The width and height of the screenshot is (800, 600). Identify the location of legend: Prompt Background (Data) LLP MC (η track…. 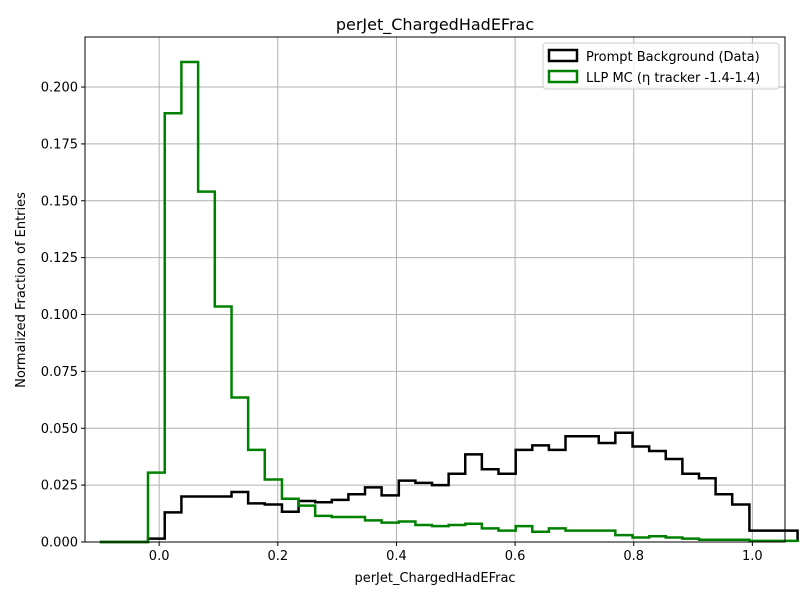
(661, 66).